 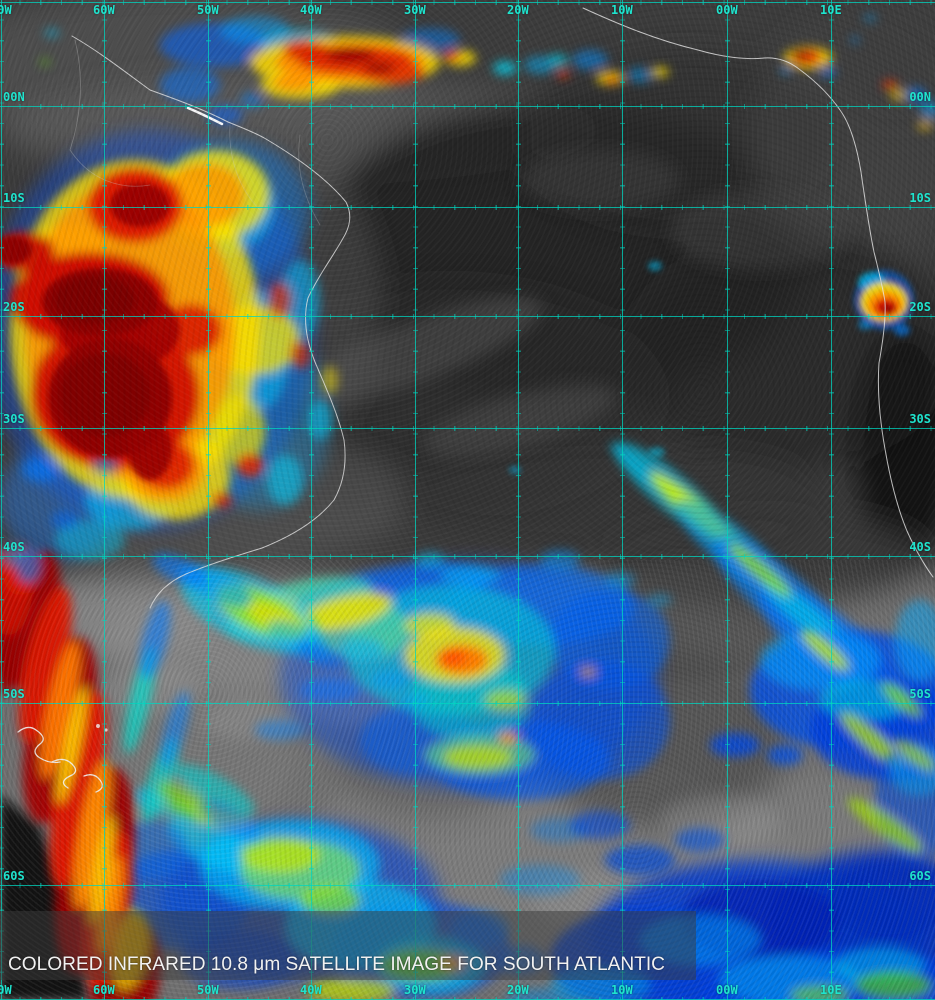 I want to click on longitude-label-bottom-10W: 10W, so click(x=622, y=990).